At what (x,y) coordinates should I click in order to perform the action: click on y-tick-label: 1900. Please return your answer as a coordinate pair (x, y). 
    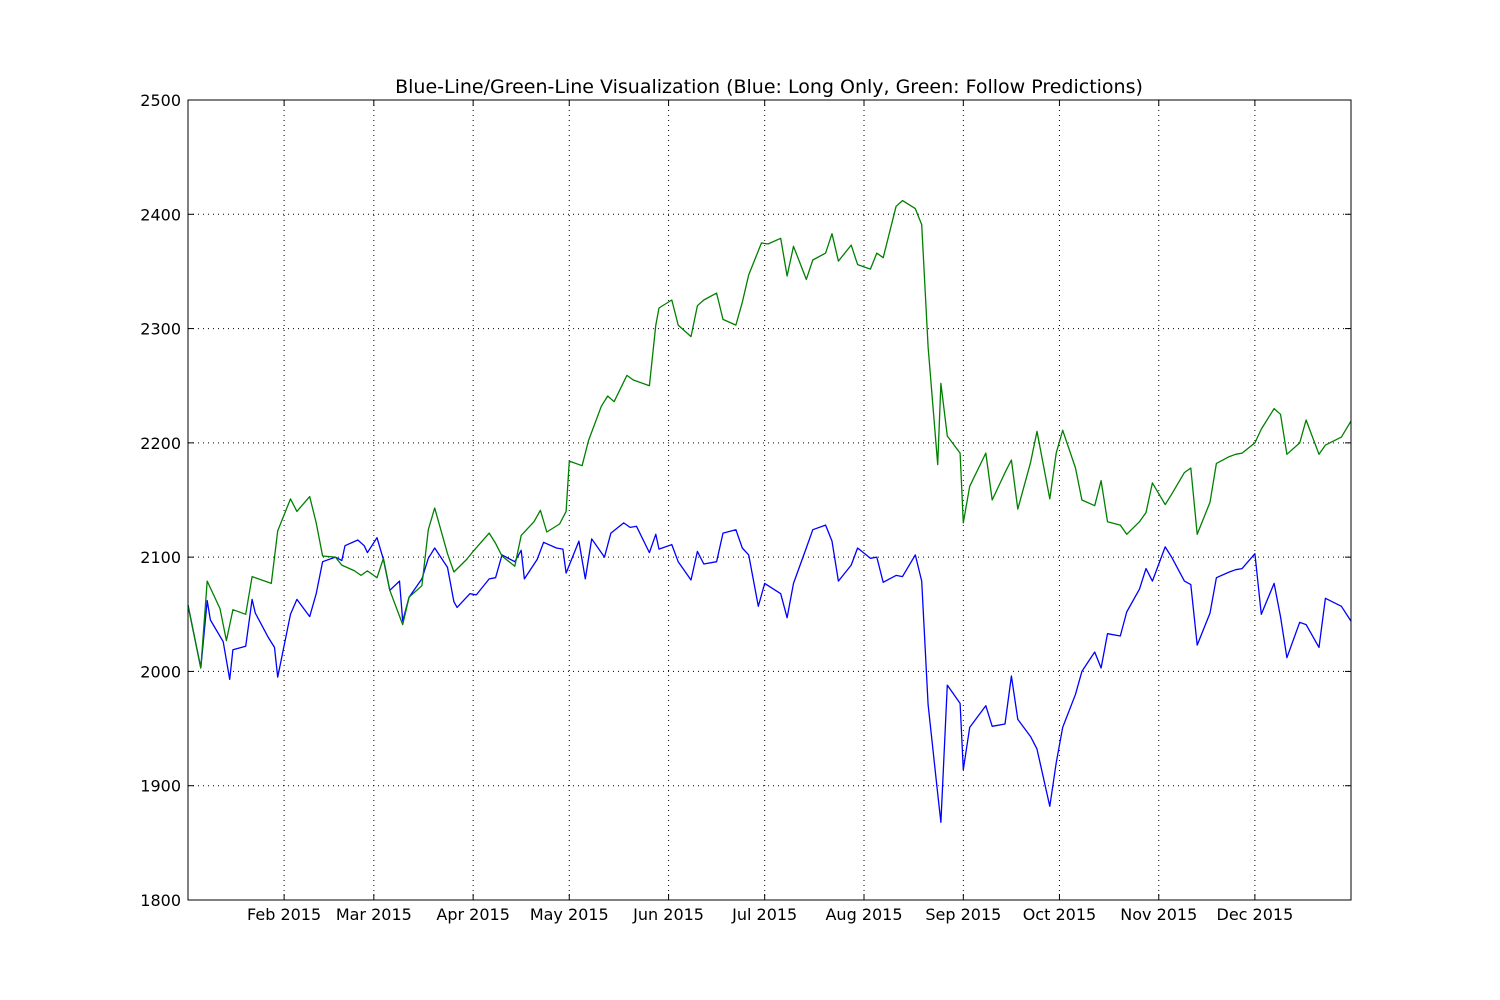
    Looking at the image, I should click on (160, 786).